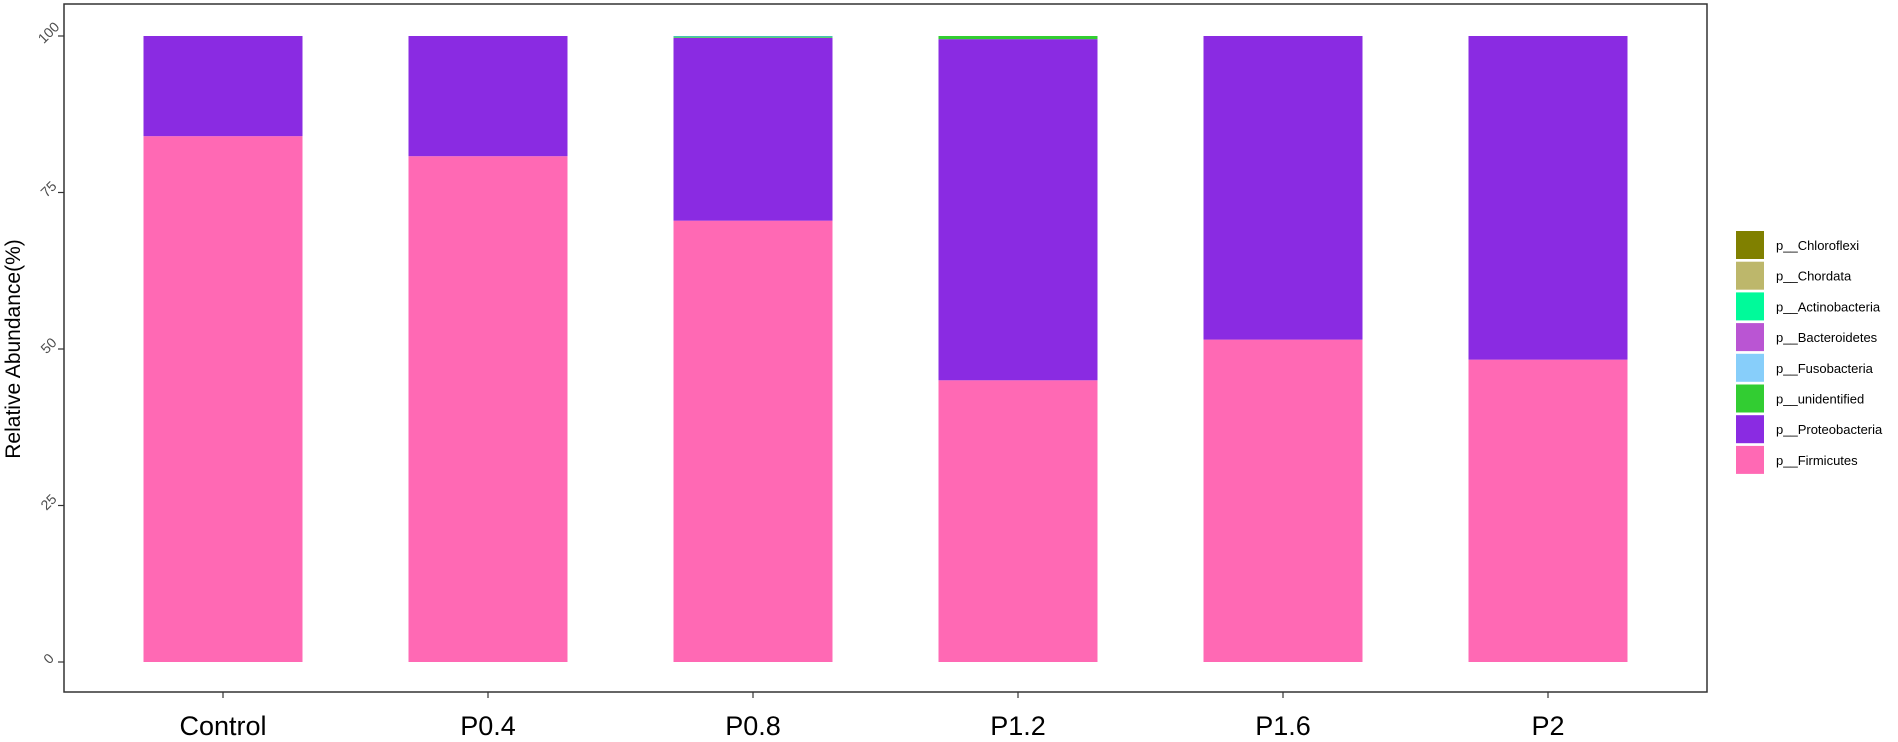 This screenshot has width=1898, height=742. I want to click on x-tick-label: Control, so click(222, 726).